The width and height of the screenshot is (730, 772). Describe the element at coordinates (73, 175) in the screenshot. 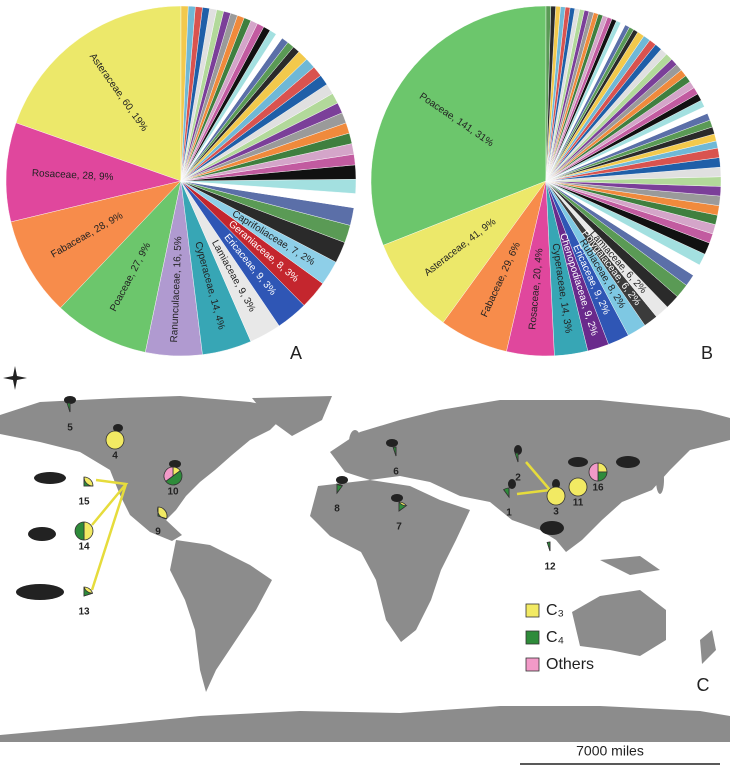

I see `slice-label: Rosaceae, 28, 9%` at that location.